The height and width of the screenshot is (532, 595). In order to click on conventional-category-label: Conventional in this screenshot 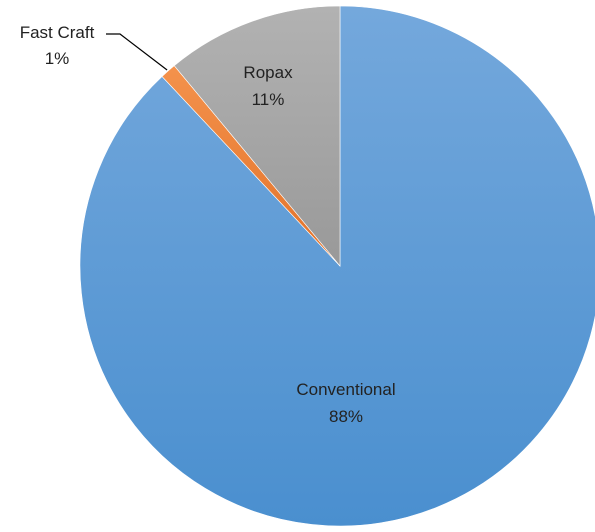, I will do `click(345, 389)`.